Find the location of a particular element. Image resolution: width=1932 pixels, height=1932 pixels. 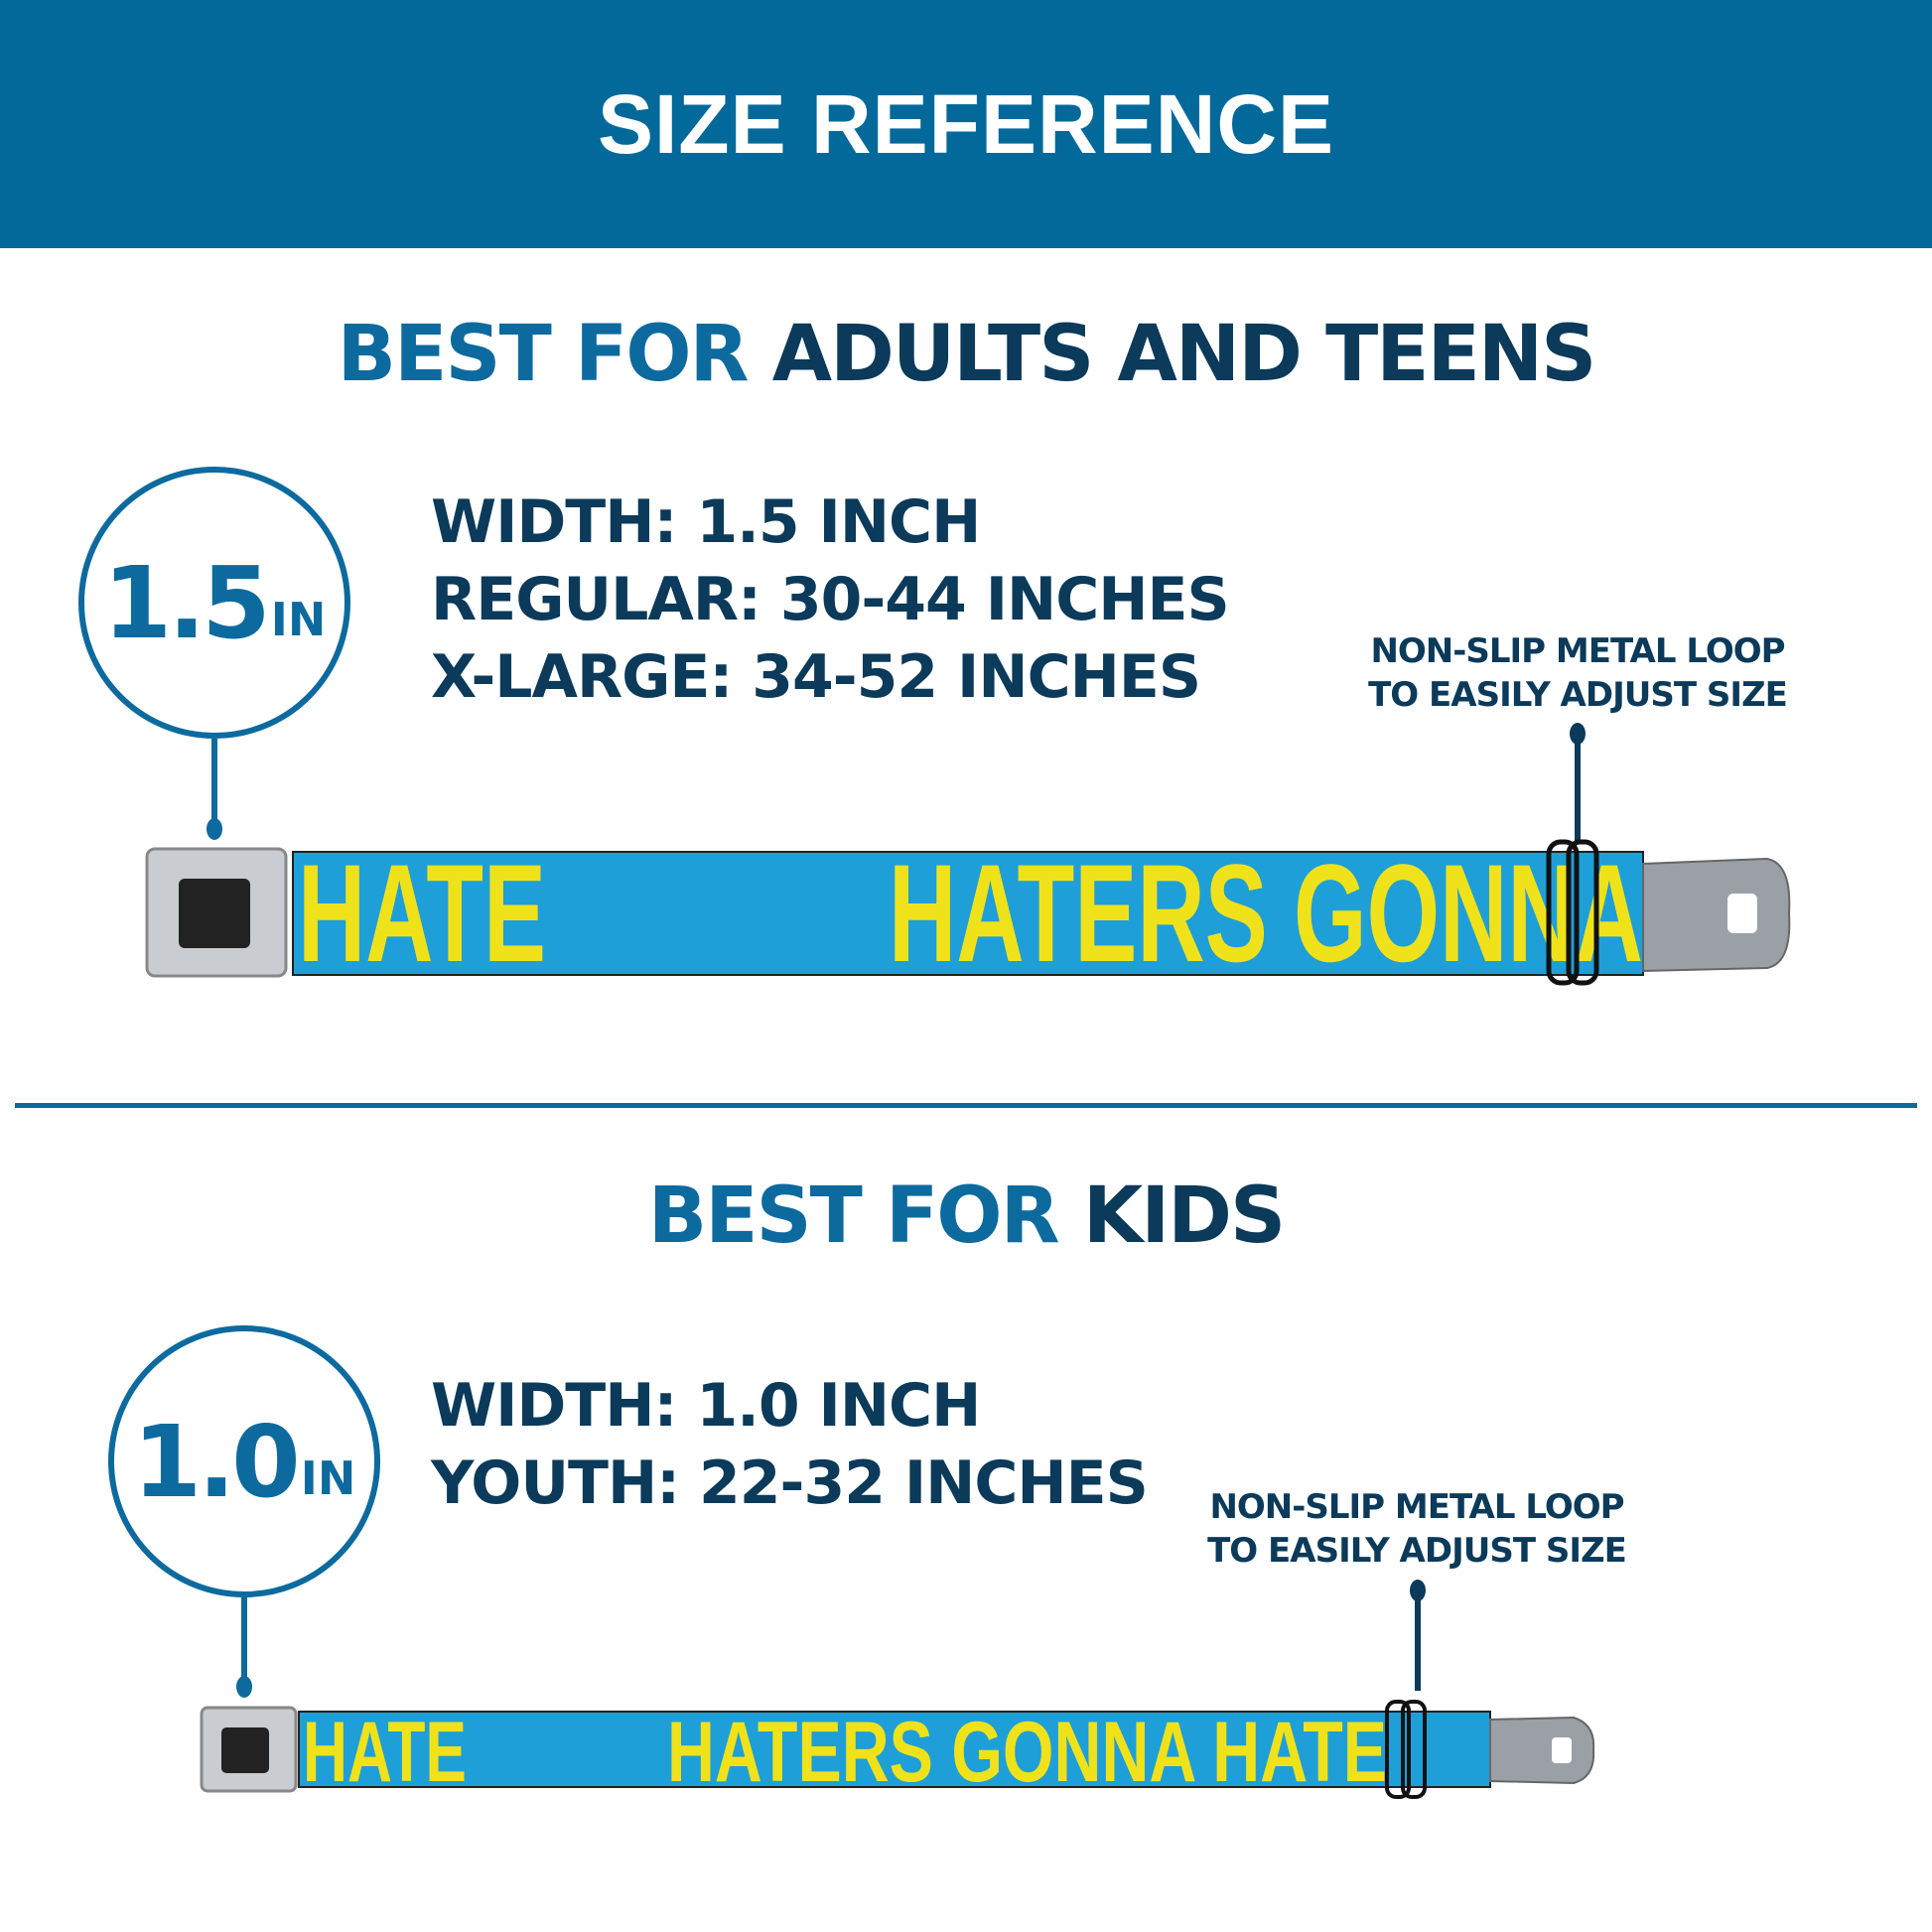

section-heading-kids: BEST FOR KIDS is located at coordinates (967, 1217).